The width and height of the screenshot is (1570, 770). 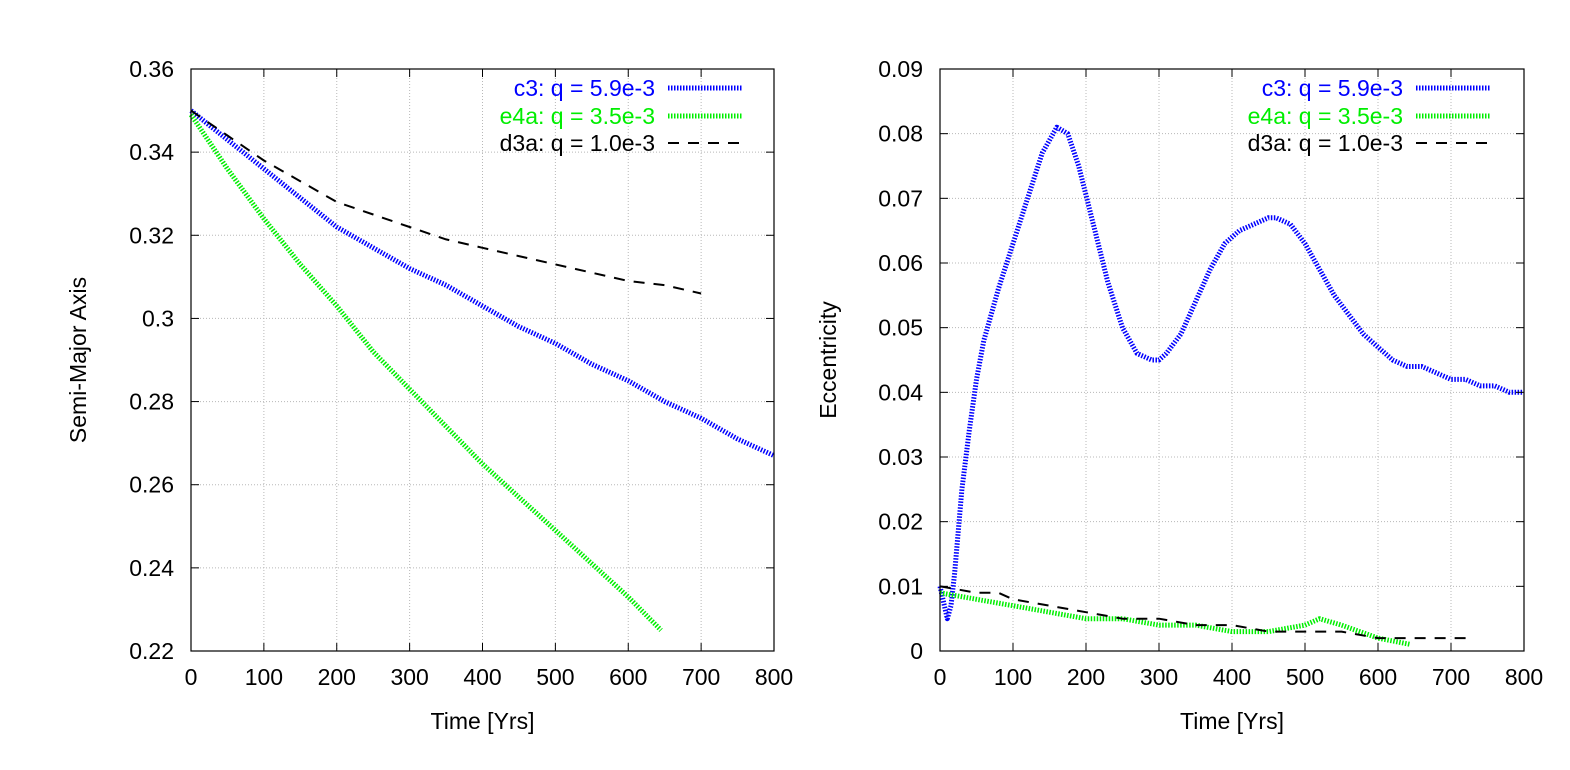 What do you see at coordinates (828, 360) in the screenshot?
I see `y-axis-title: Eccentricity` at bounding box center [828, 360].